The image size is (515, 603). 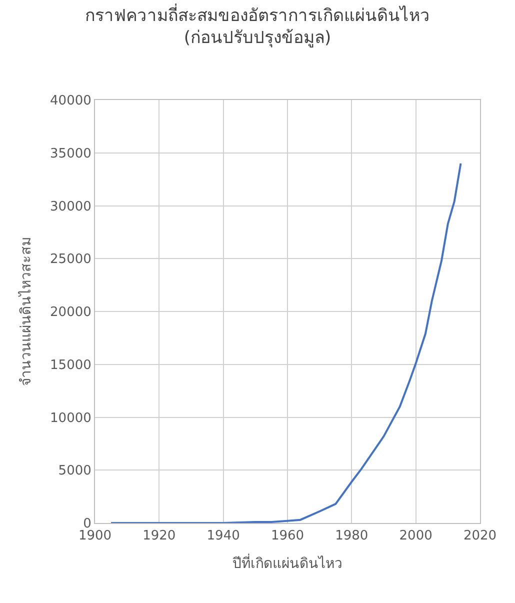 What do you see at coordinates (71, 260) in the screenshot?
I see `y-tick-label: 25000` at bounding box center [71, 260].